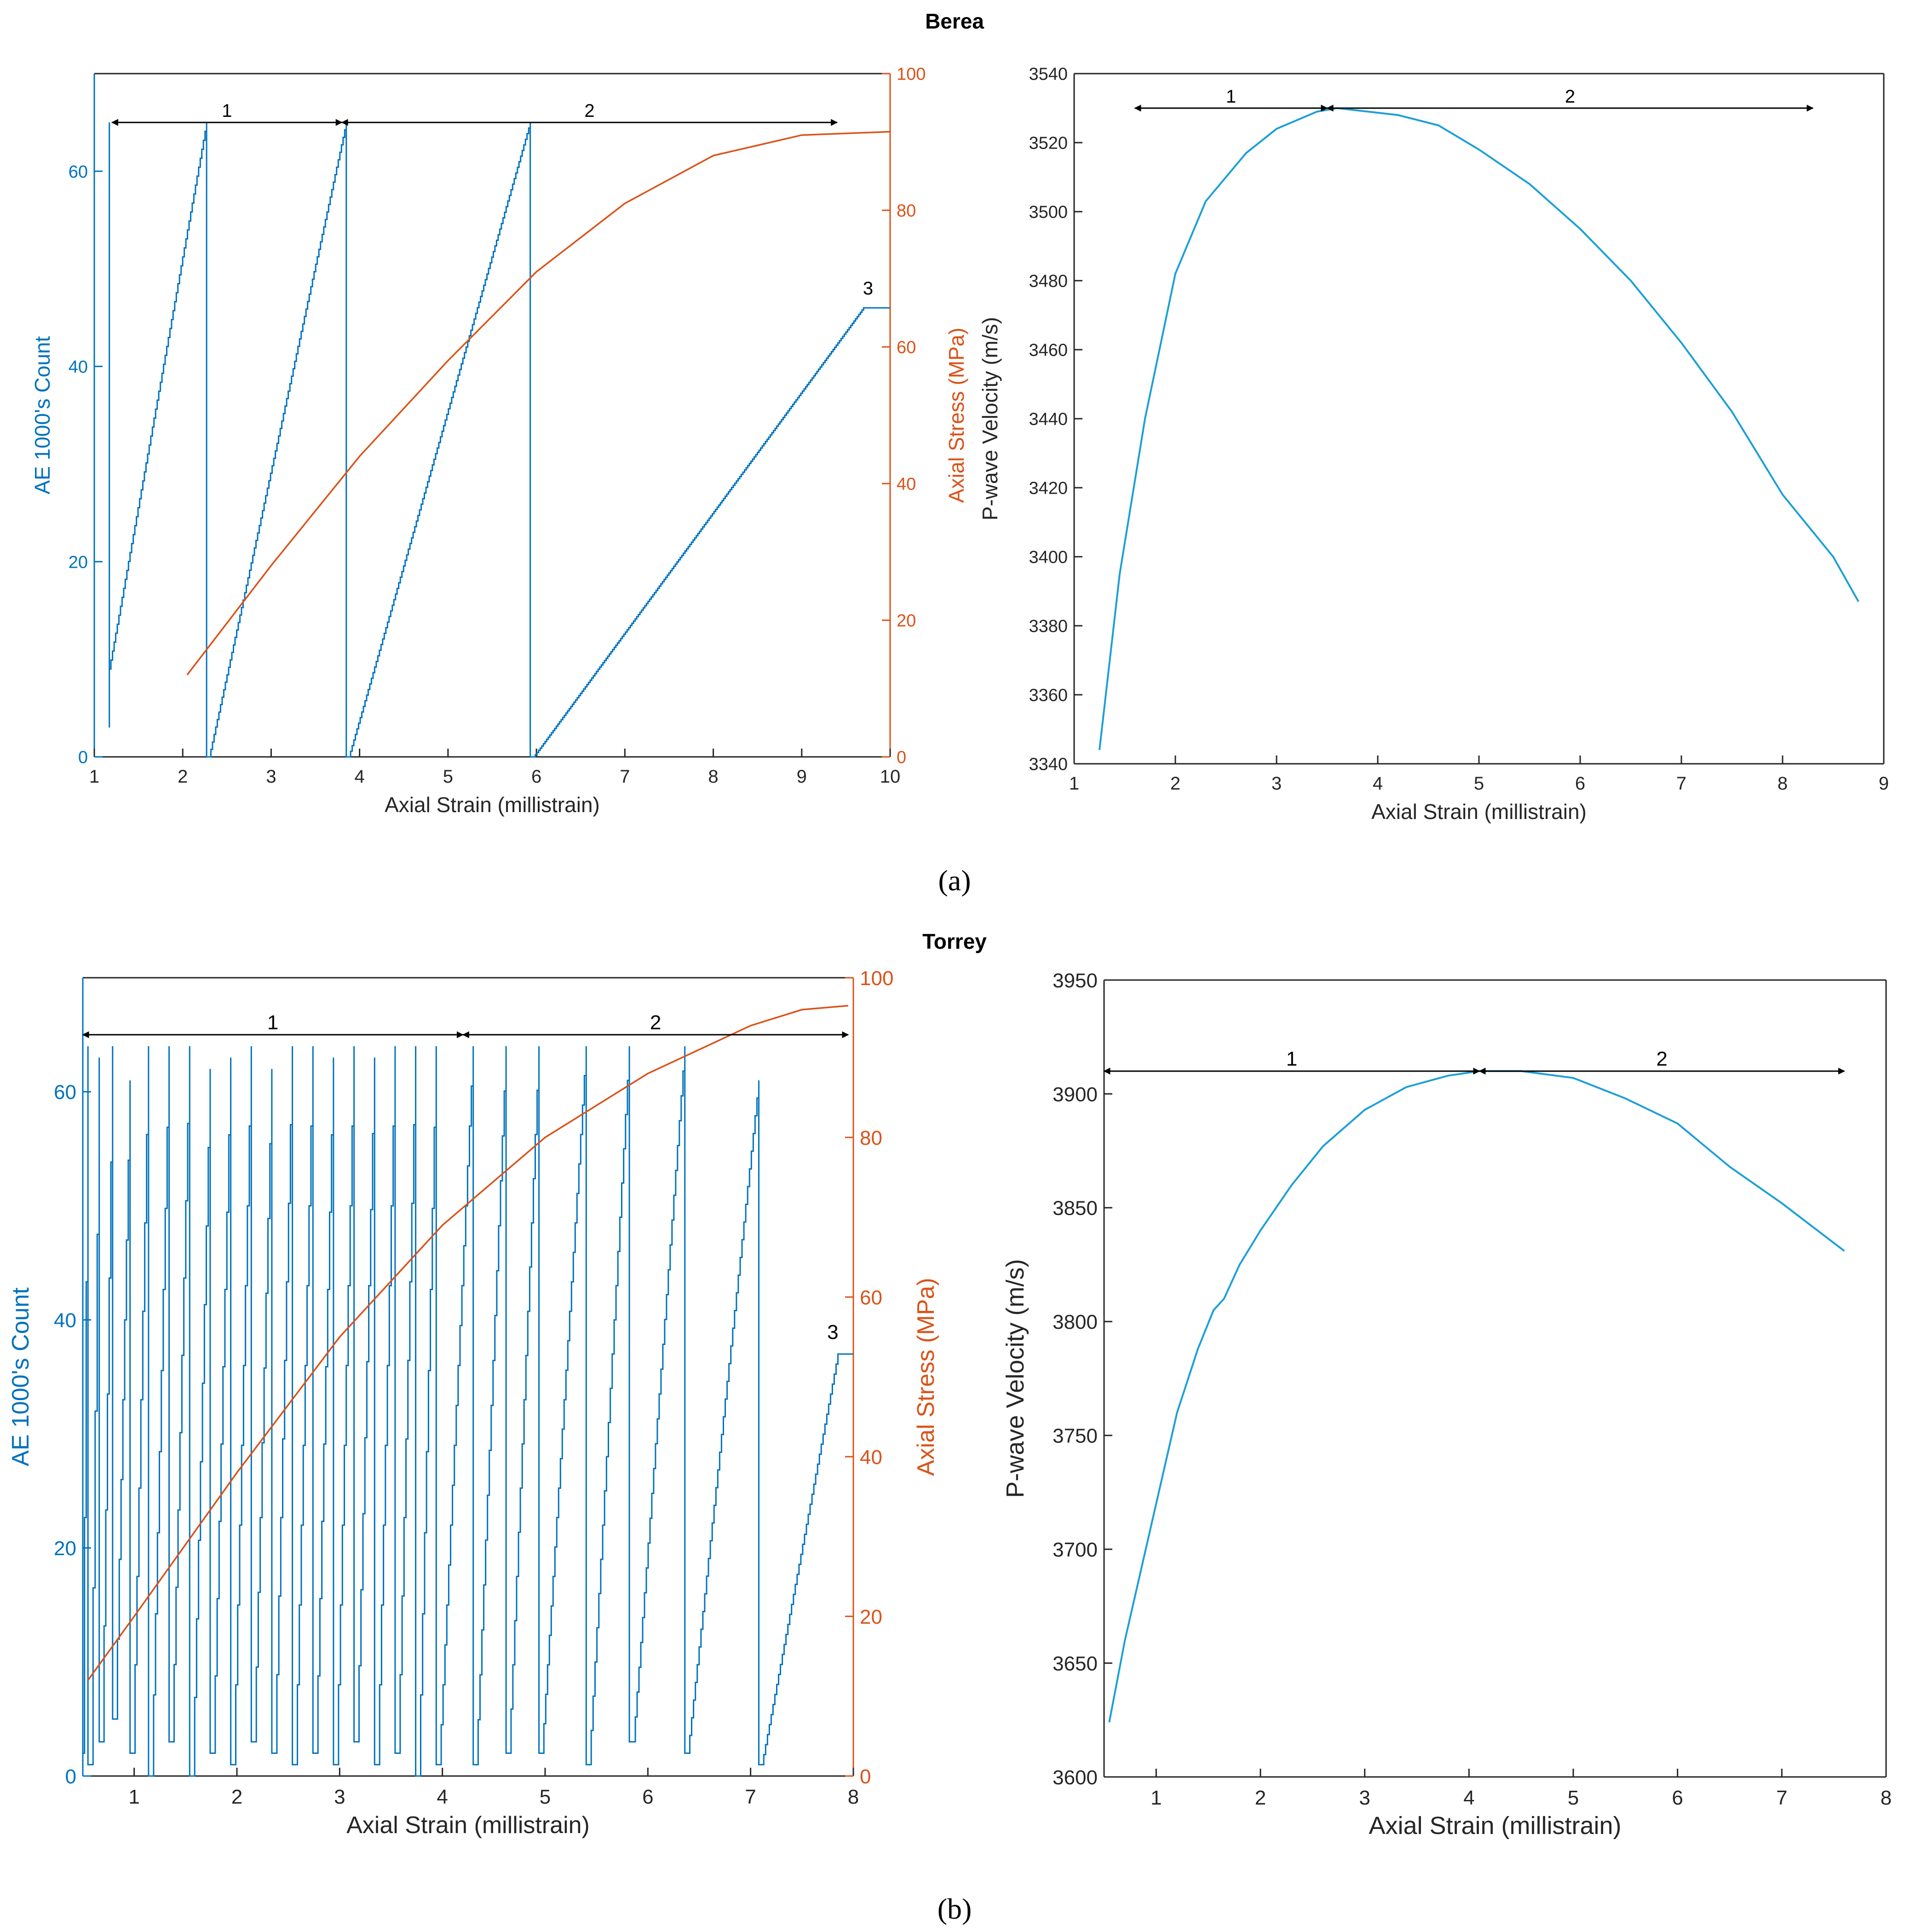 This screenshot has height=1932, width=1910. What do you see at coordinates (1076, 1209) in the screenshot?
I see `y-tick-label: 3850` at bounding box center [1076, 1209].